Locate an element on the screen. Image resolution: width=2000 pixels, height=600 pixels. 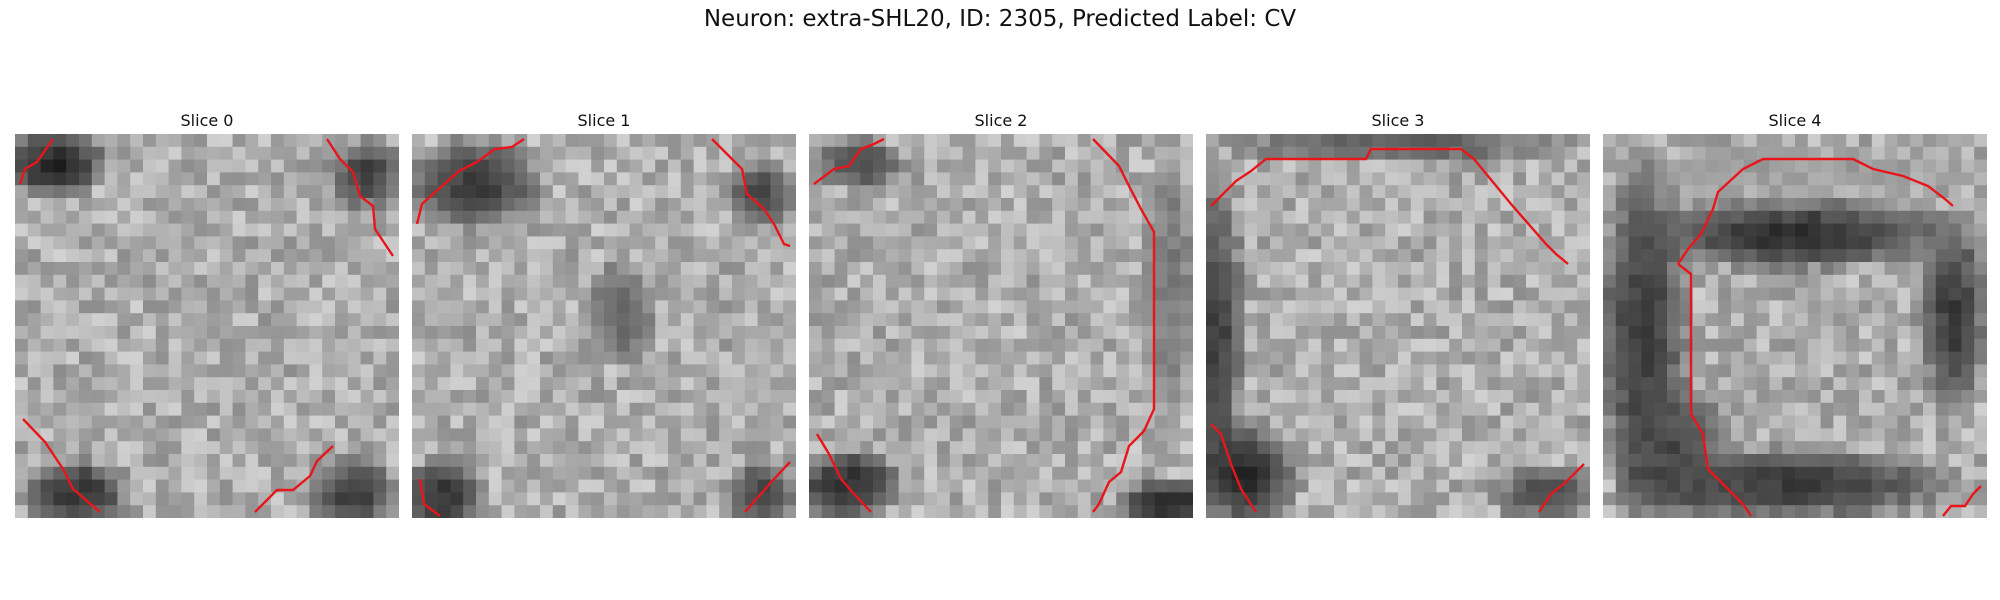
slice-title: Slice 4 is located at coordinates (1795, 120).